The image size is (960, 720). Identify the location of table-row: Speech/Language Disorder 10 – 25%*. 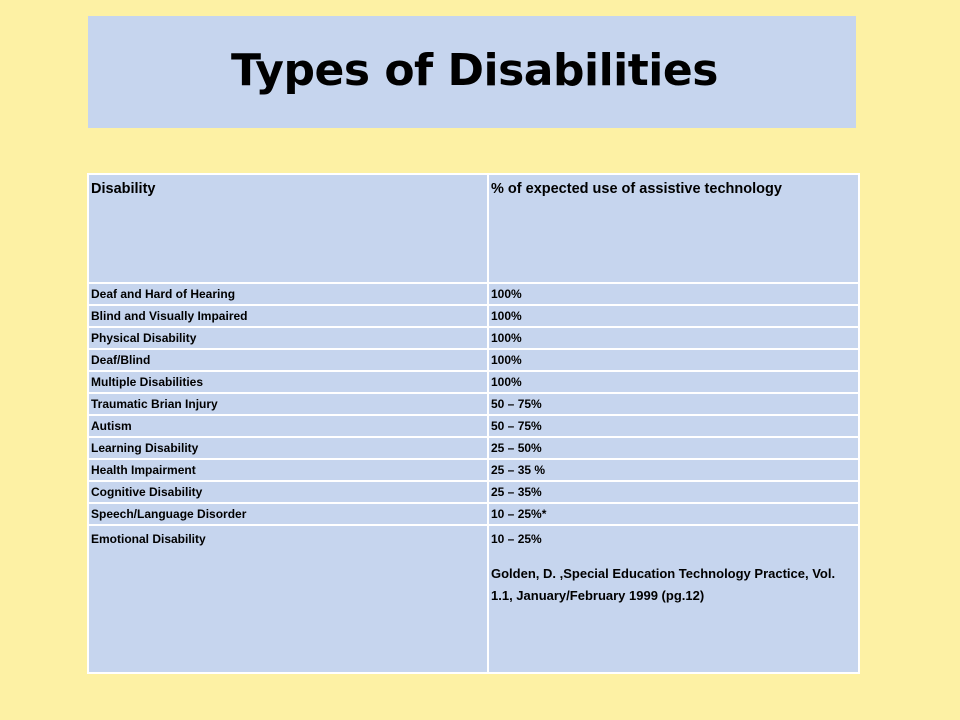
(473, 514).